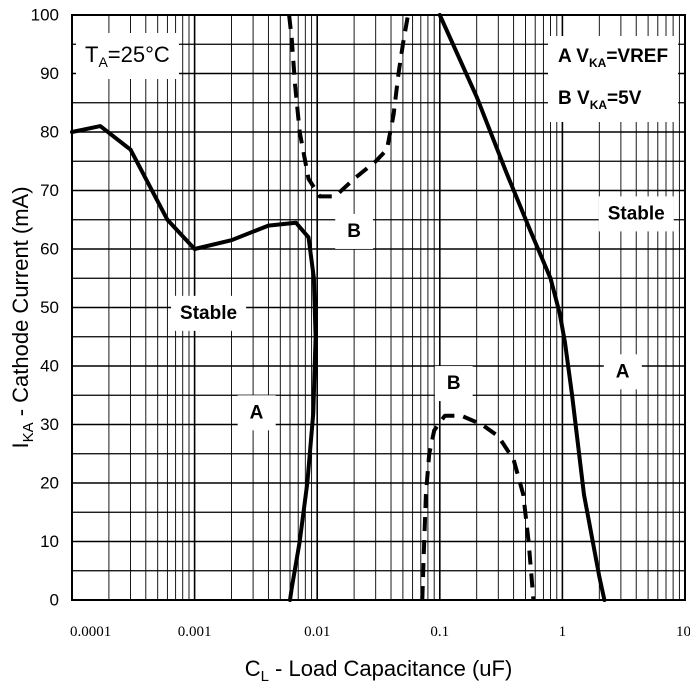  I want to click on y-tick-label: 20, so click(49, 483).